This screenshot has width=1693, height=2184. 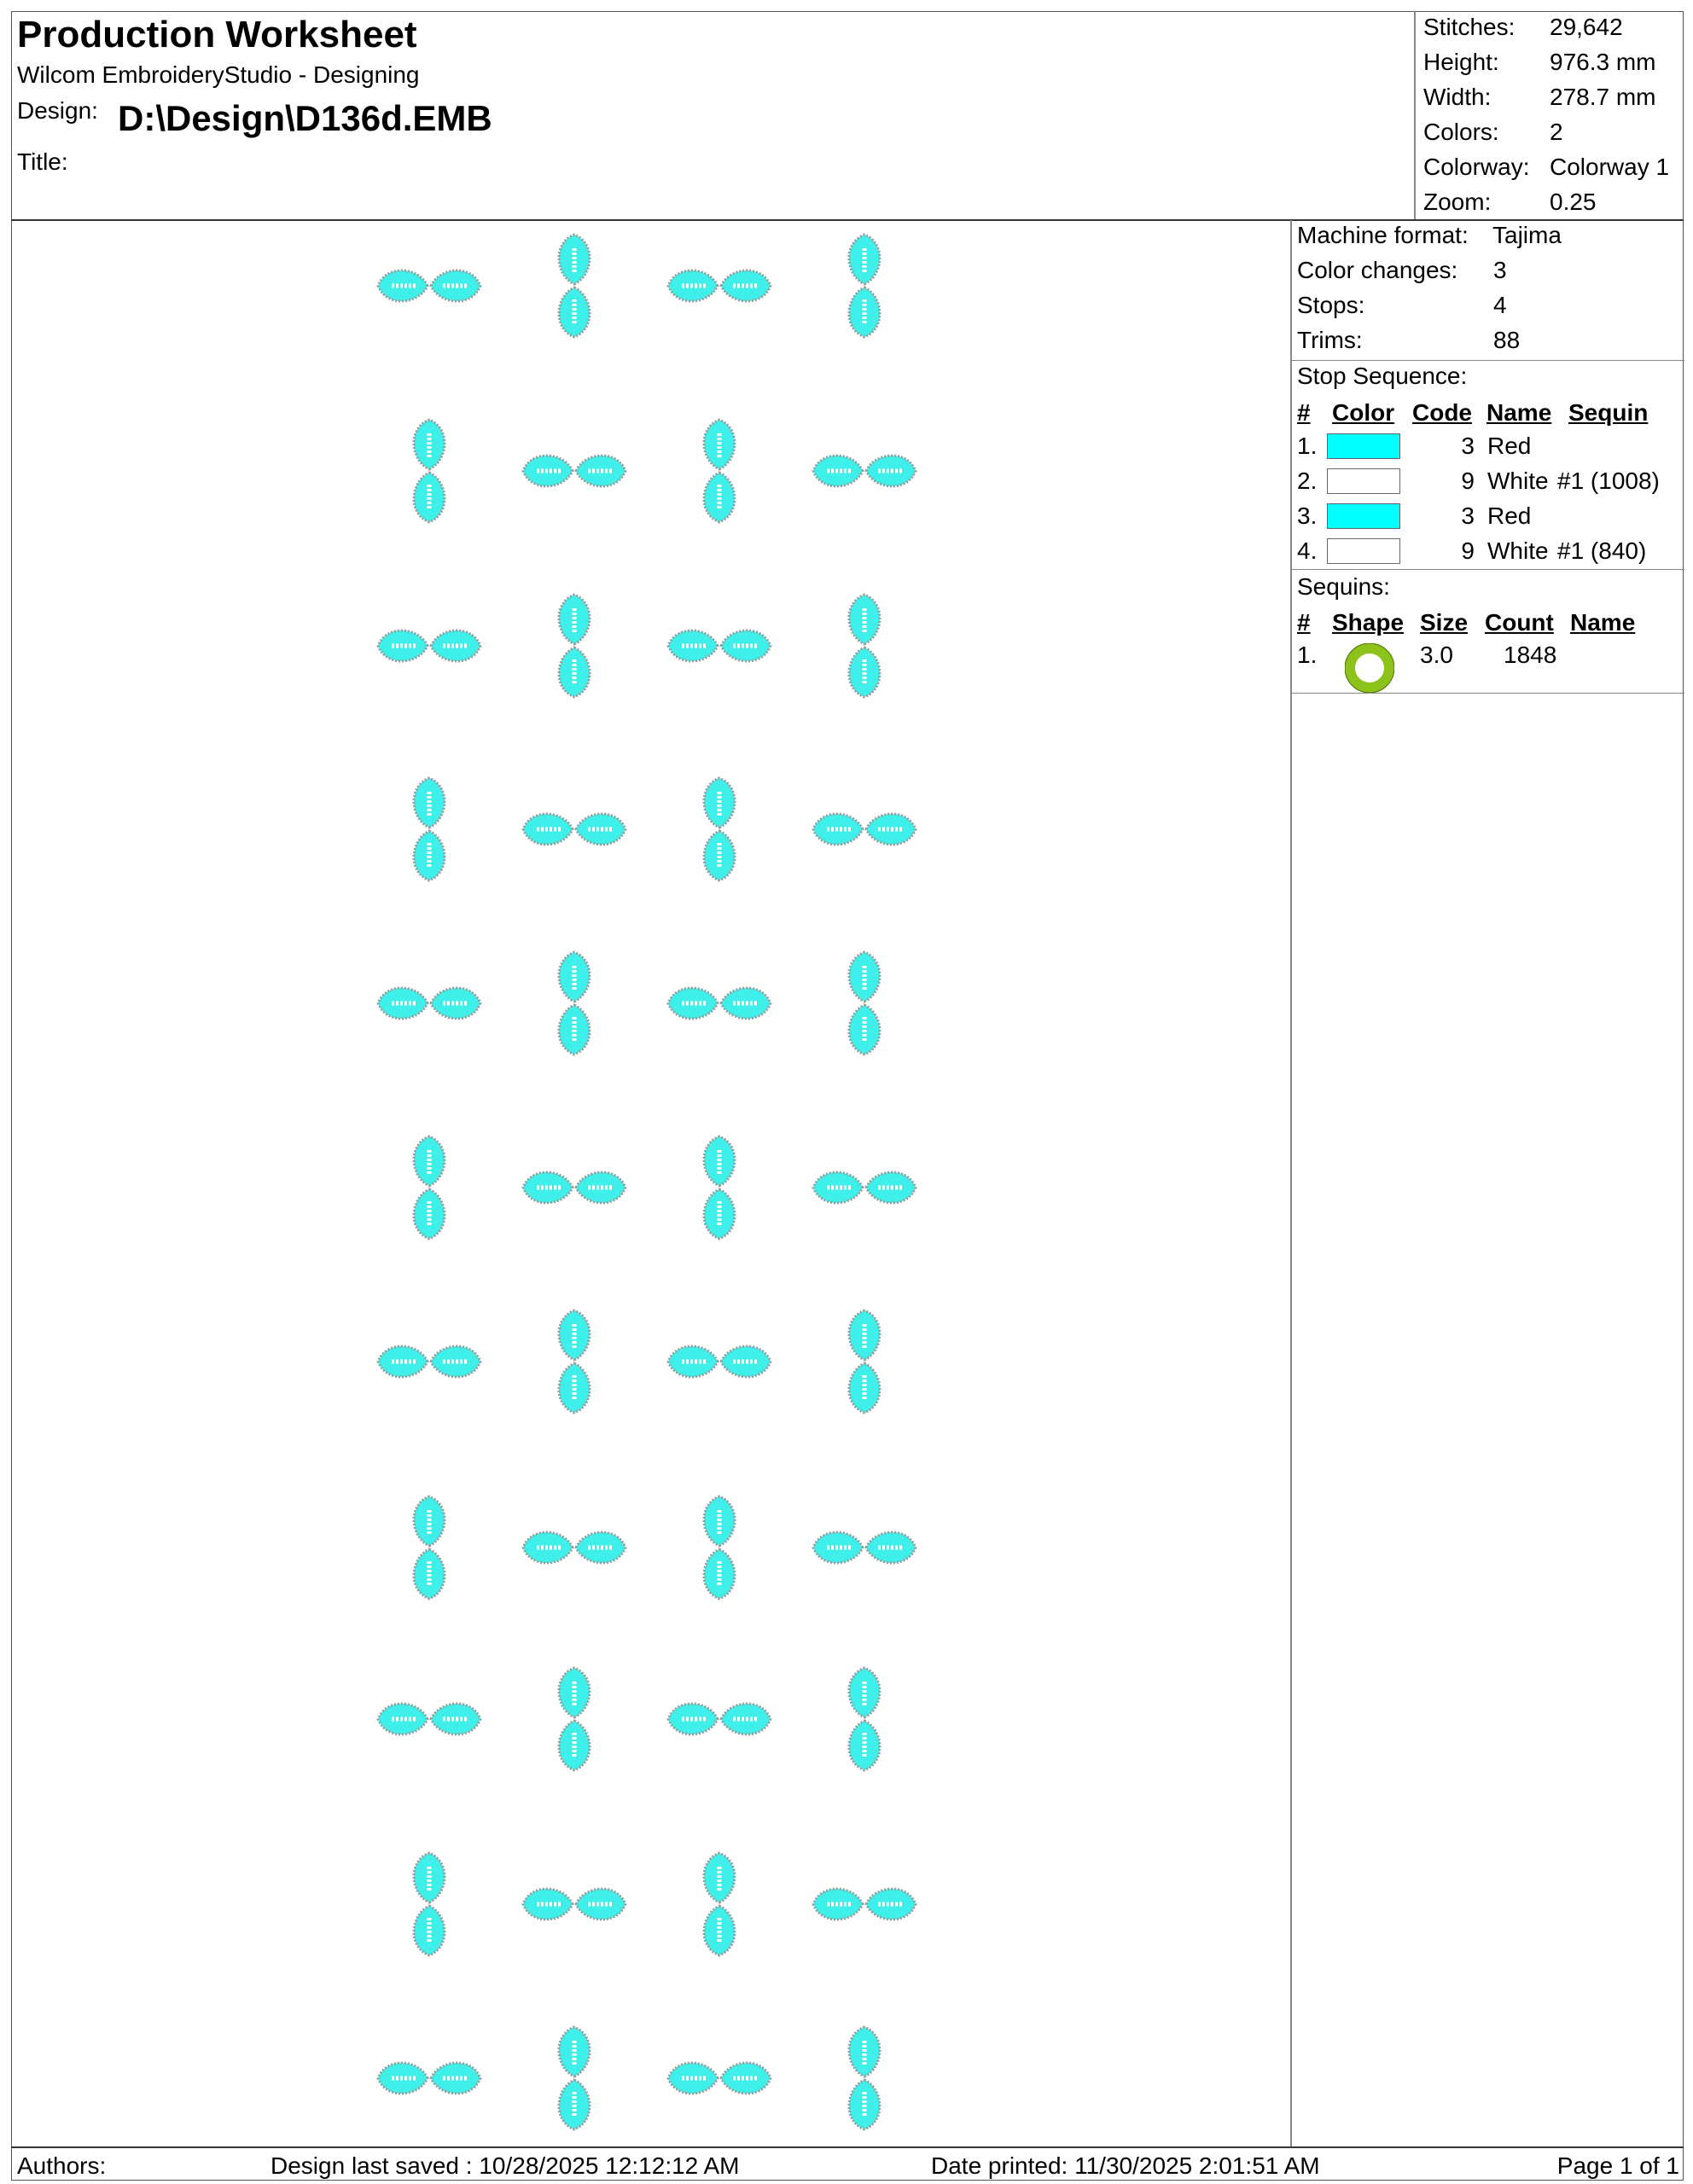 I want to click on side-panel-divider, so click(x=1291, y=1183).